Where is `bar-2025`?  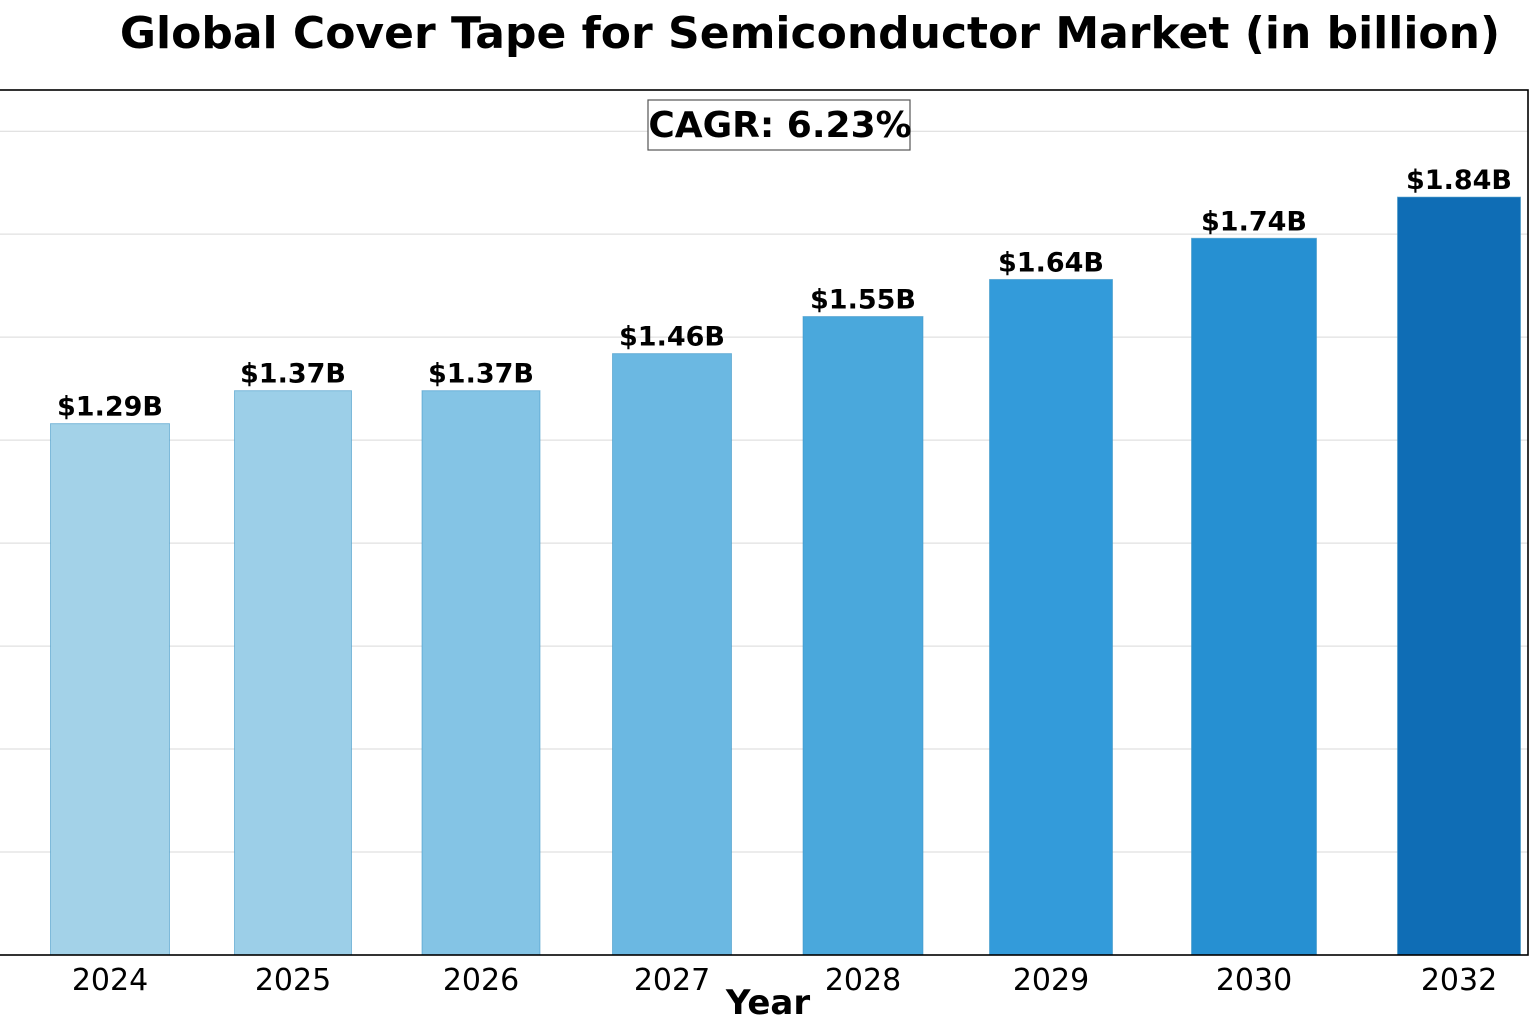 bar-2025 is located at coordinates (293, 673).